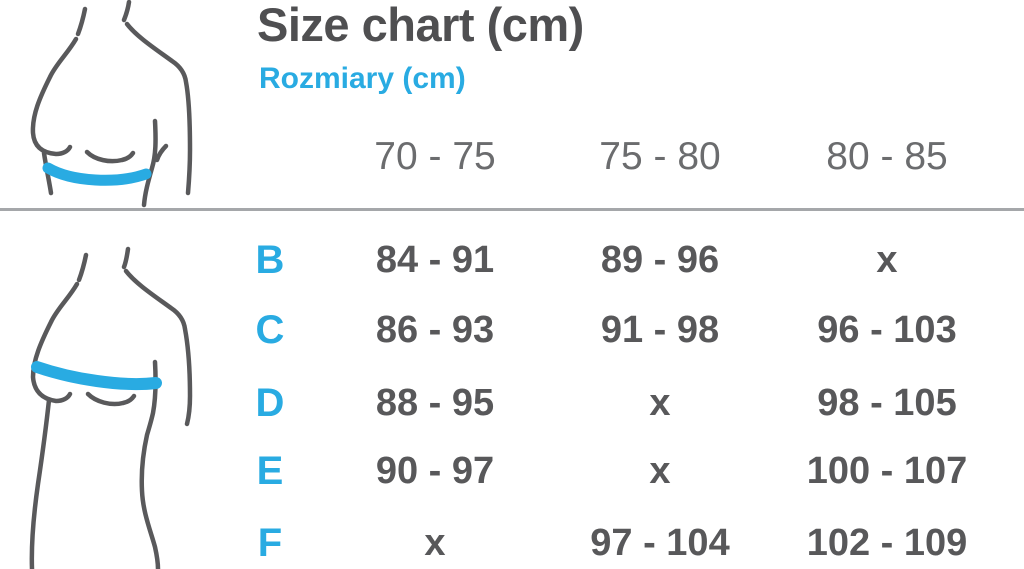 This screenshot has width=1024, height=569. I want to click on col-header-75-80: 75 - 80, so click(660, 156).